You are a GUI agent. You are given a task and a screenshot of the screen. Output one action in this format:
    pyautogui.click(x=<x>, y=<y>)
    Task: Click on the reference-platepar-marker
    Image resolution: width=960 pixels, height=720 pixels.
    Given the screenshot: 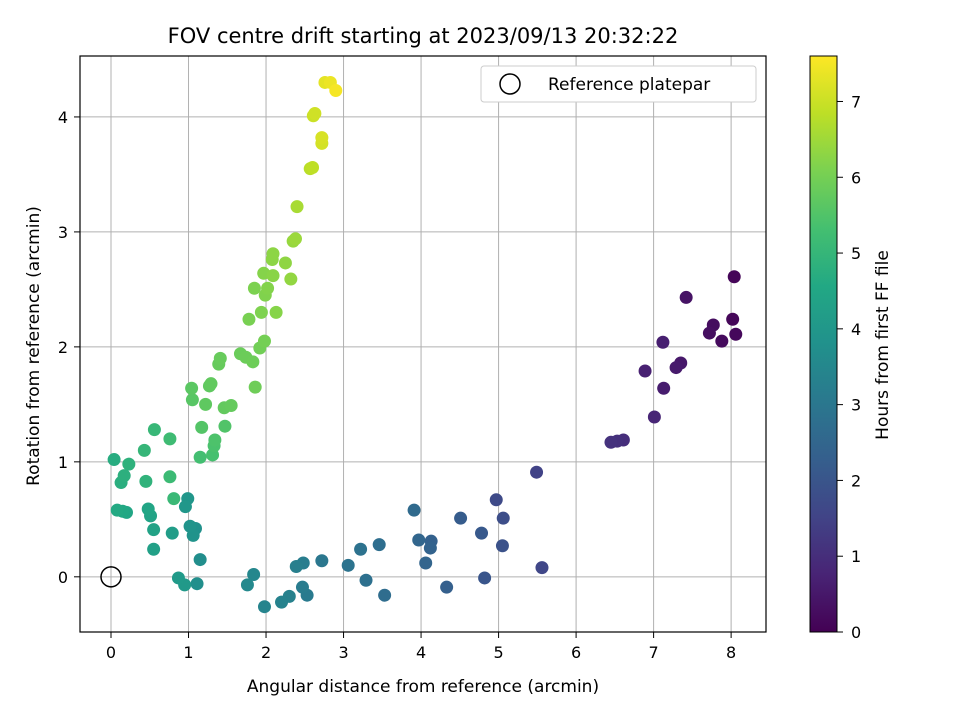 What is the action you would take?
    pyautogui.click(x=111, y=577)
    